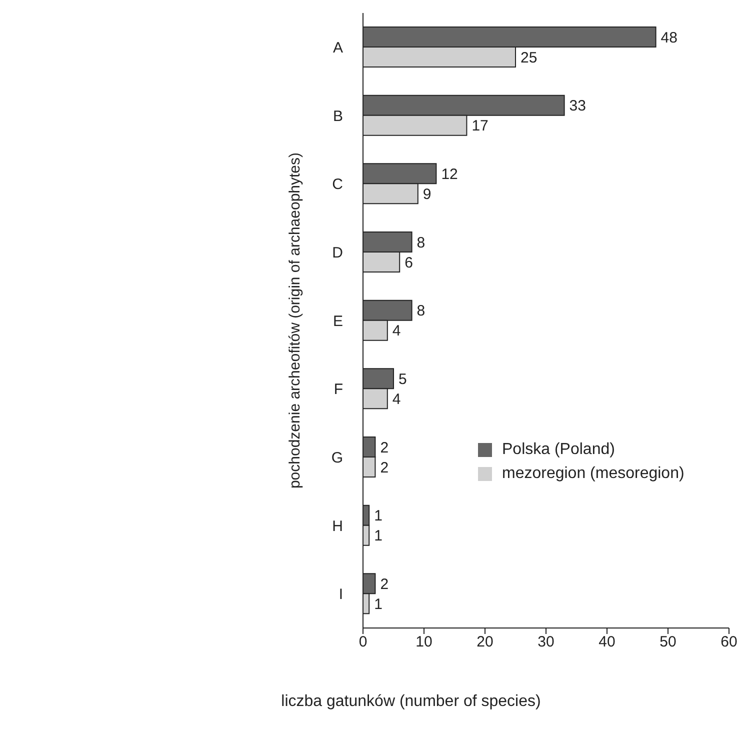 Image resolution: width=739 pixels, height=734 pixels. Describe the element at coordinates (577, 106) in the screenshot. I see `data-label: 33` at that location.